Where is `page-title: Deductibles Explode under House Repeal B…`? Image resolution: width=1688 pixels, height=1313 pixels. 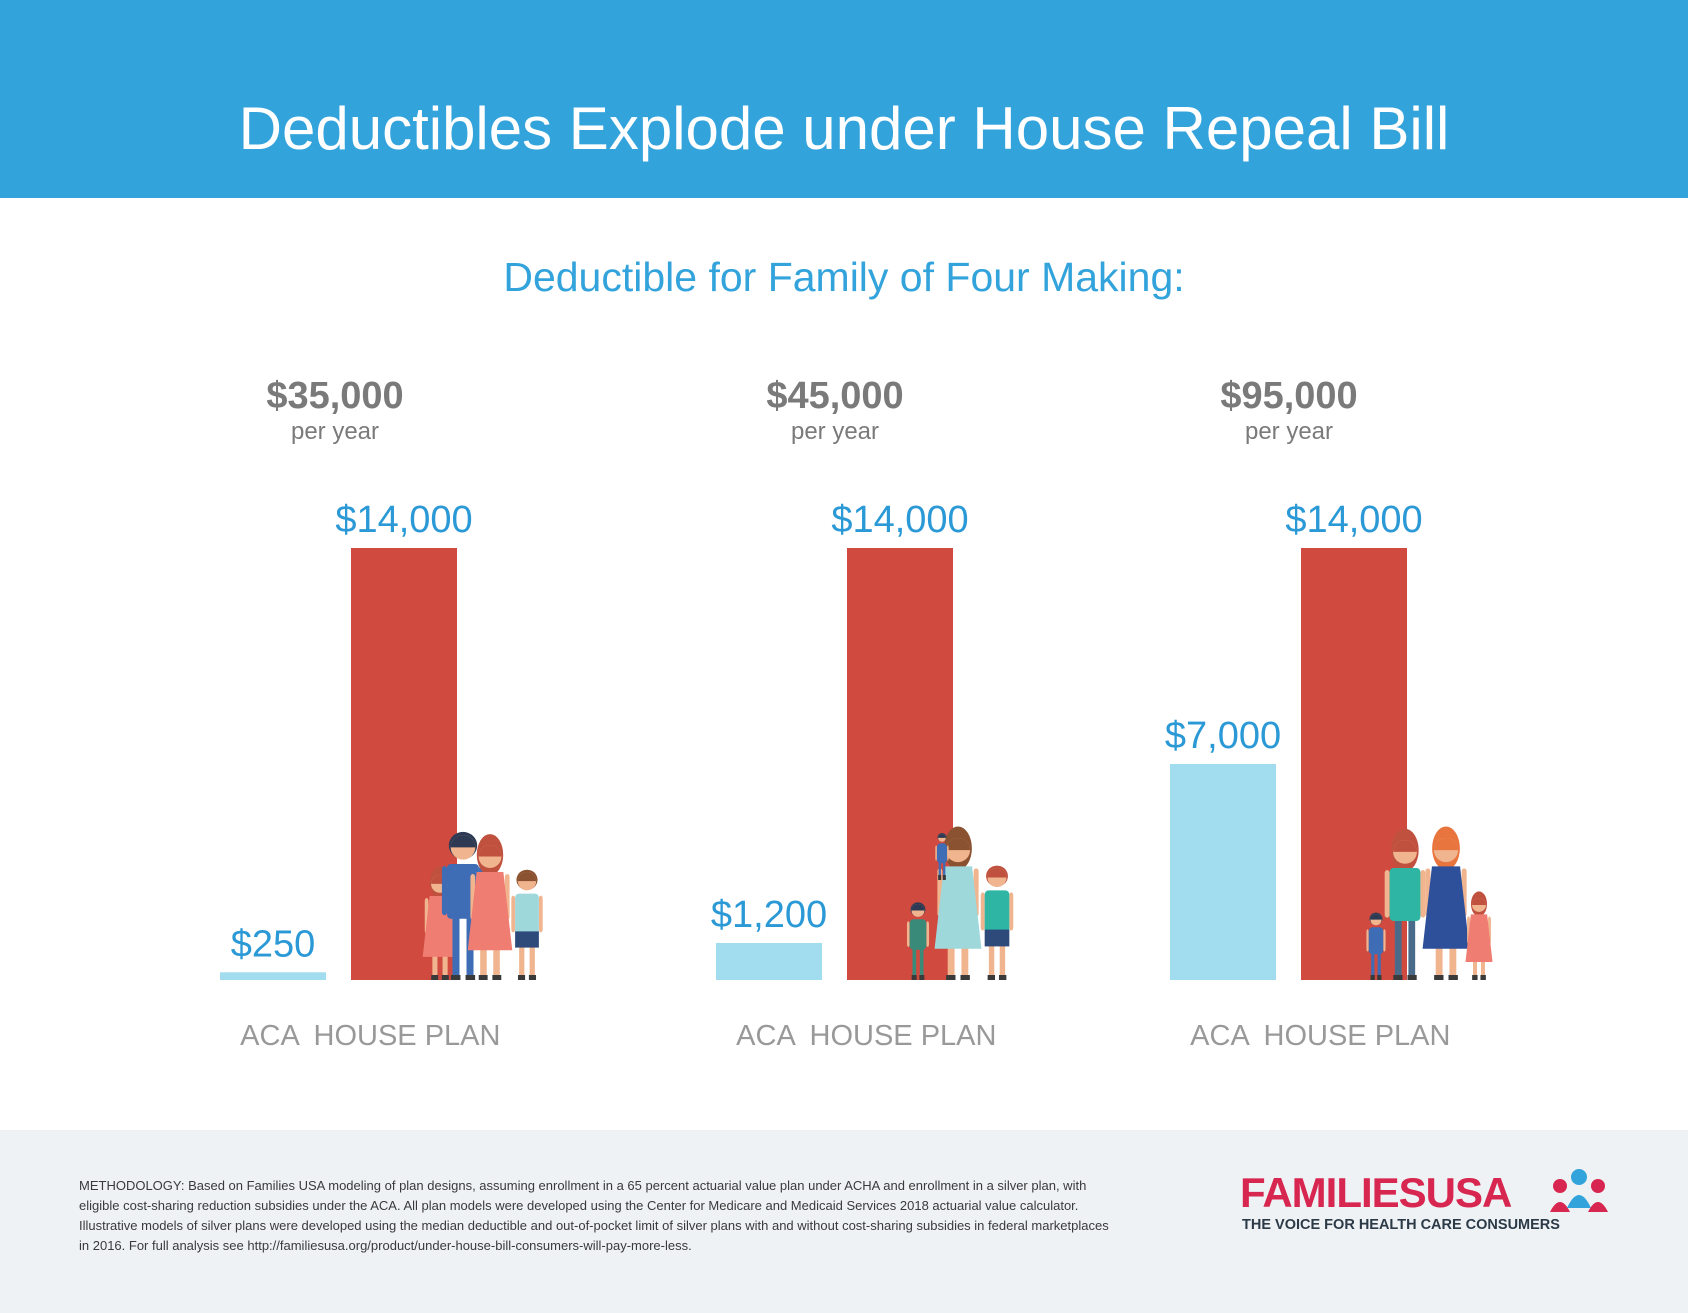 page-title: Deductibles Explode under House Repeal B… is located at coordinates (844, 128).